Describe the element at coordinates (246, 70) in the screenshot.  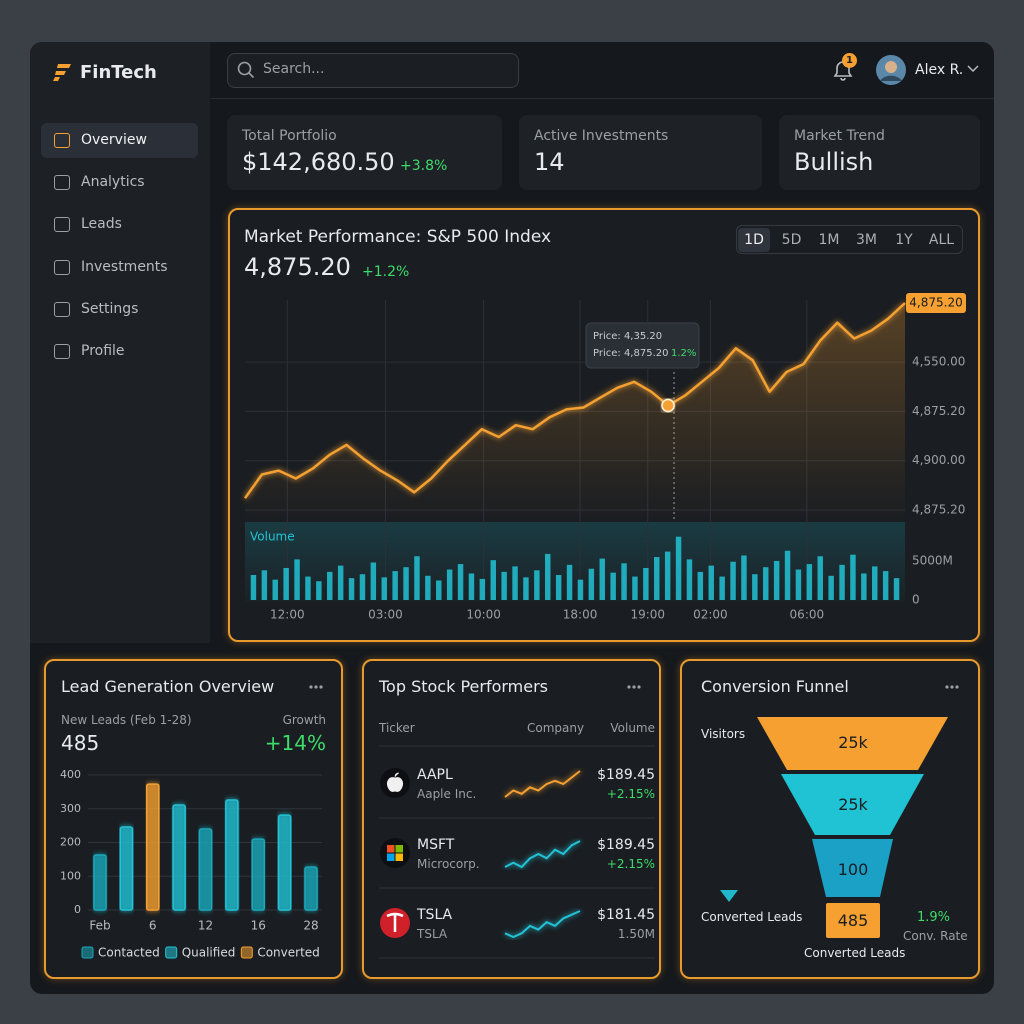
I see `search-icon` at that location.